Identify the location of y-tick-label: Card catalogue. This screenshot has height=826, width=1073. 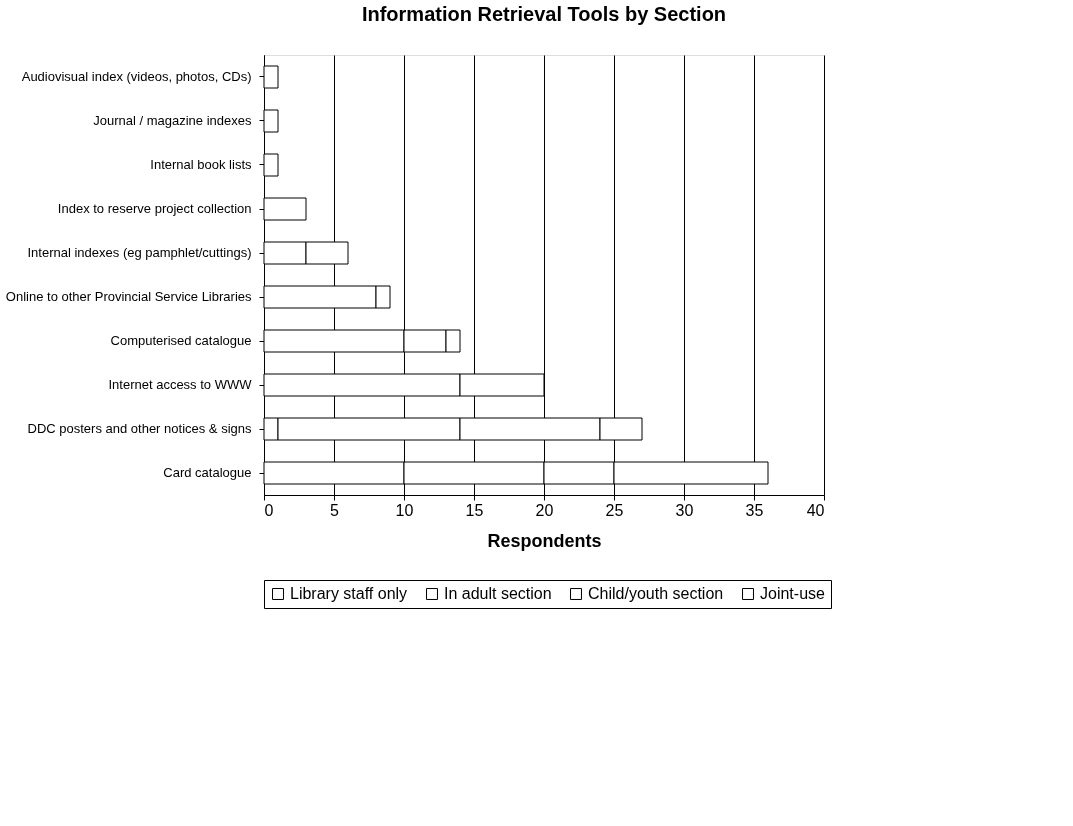
(207, 472).